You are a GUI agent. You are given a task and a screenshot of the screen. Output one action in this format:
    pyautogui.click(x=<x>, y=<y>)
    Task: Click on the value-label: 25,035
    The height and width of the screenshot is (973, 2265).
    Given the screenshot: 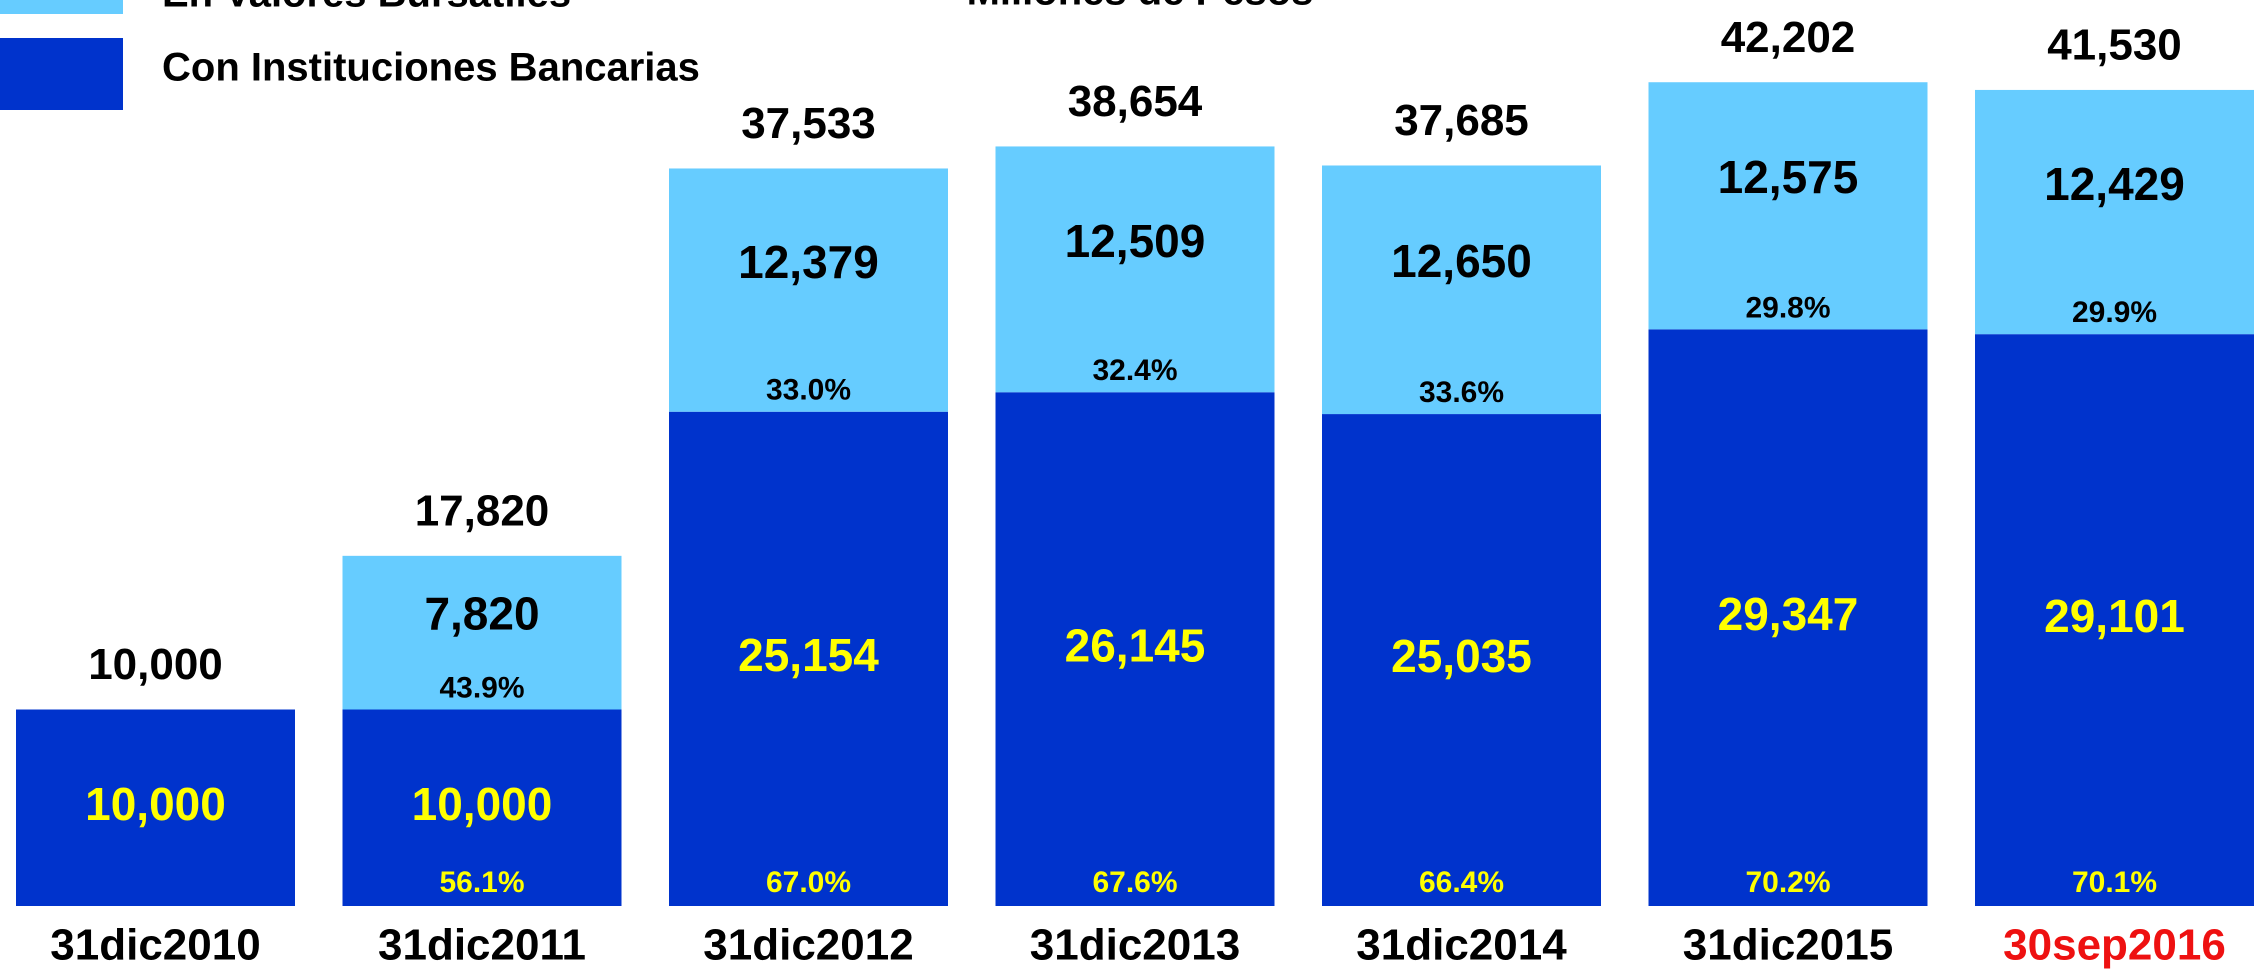 What is the action you would take?
    pyautogui.click(x=1461, y=656)
    